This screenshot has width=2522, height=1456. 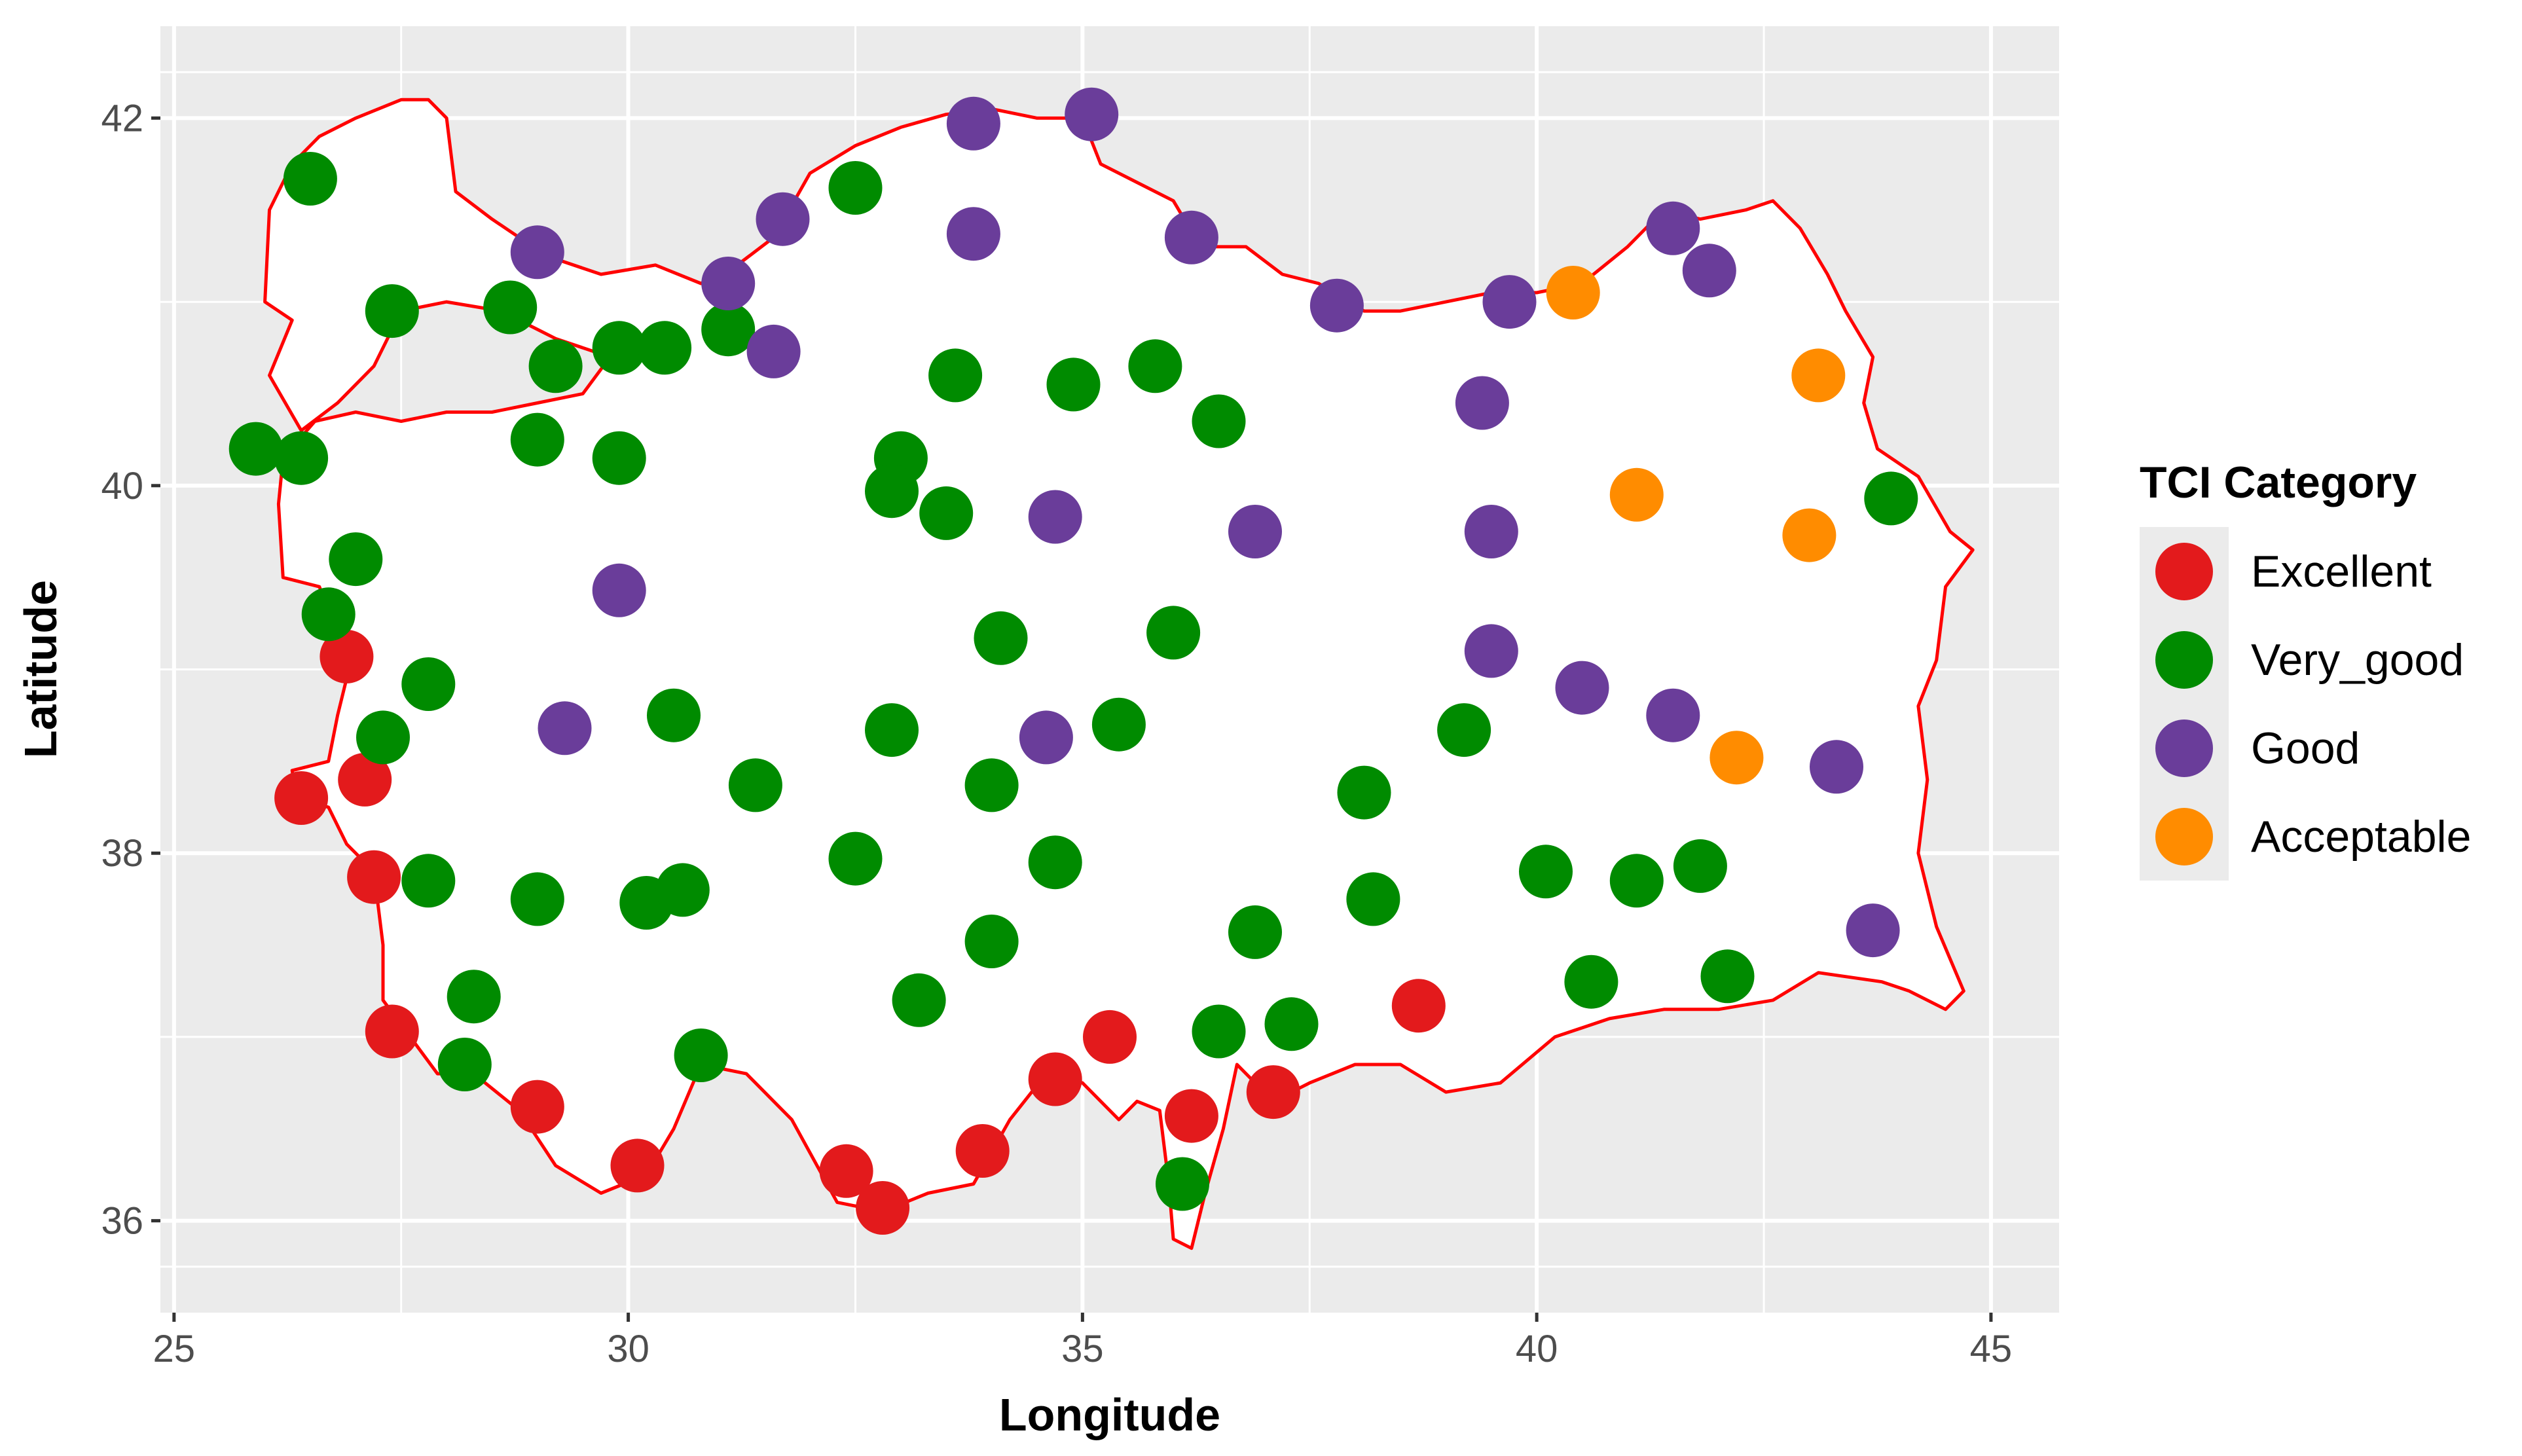 What do you see at coordinates (1082, 1349) in the screenshot?
I see `x-tick-label: 35` at bounding box center [1082, 1349].